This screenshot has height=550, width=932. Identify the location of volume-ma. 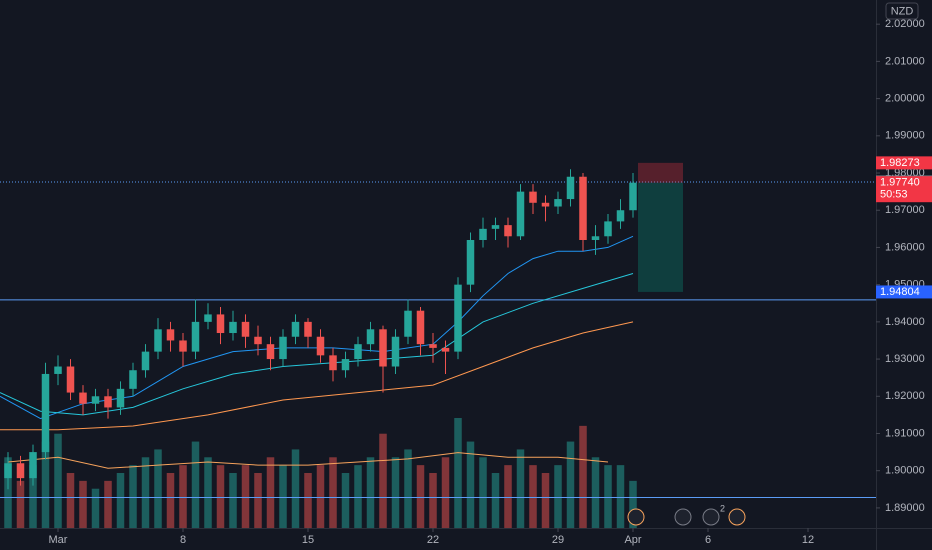
(308, 460).